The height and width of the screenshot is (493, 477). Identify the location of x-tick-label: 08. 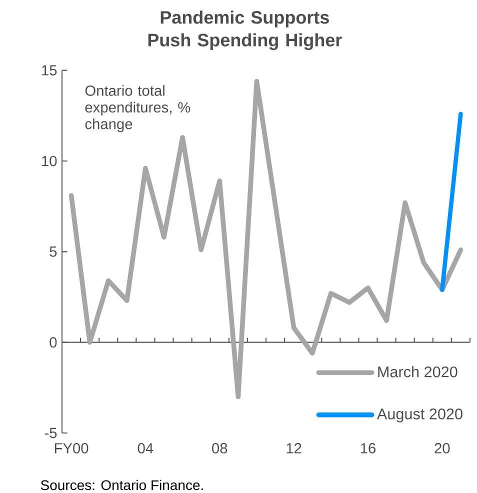
(220, 448).